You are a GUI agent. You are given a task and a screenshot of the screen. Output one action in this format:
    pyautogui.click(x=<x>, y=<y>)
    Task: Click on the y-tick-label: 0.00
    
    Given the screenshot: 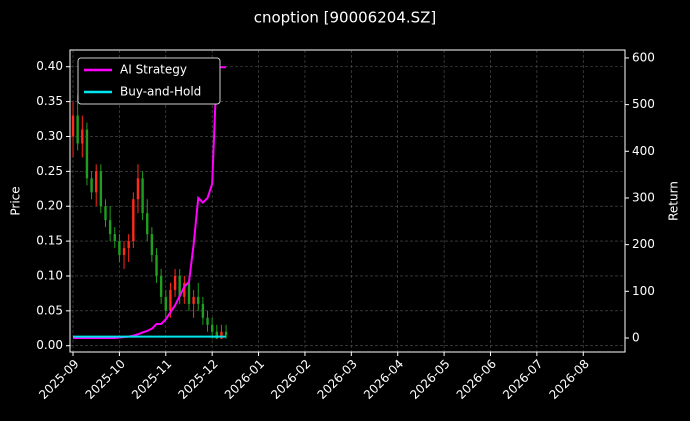 What is the action you would take?
    pyautogui.click(x=49, y=345)
    